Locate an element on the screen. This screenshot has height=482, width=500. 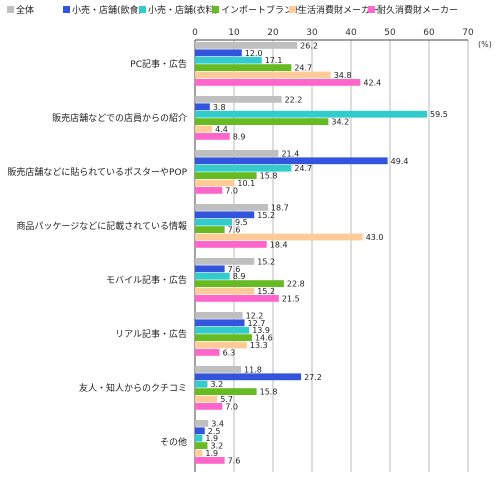
category-label: モバイル記事・広告 is located at coordinates (146, 280).